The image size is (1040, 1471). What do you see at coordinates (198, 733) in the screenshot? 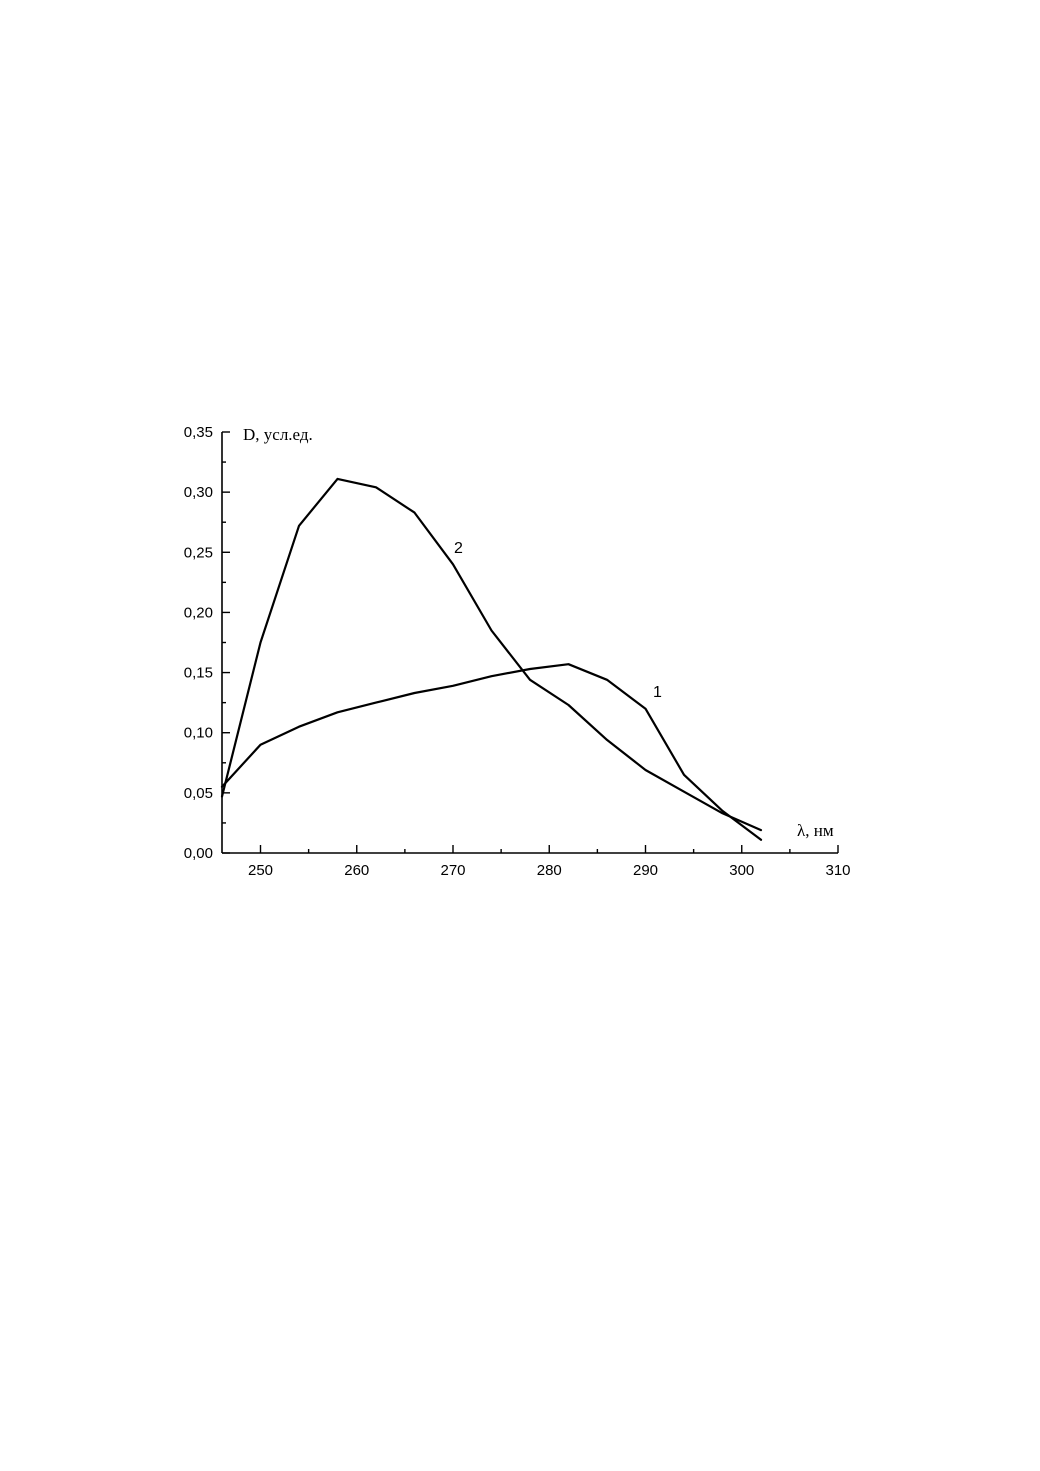
I see `y-tick-label: 0,10` at bounding box center [198, 733].